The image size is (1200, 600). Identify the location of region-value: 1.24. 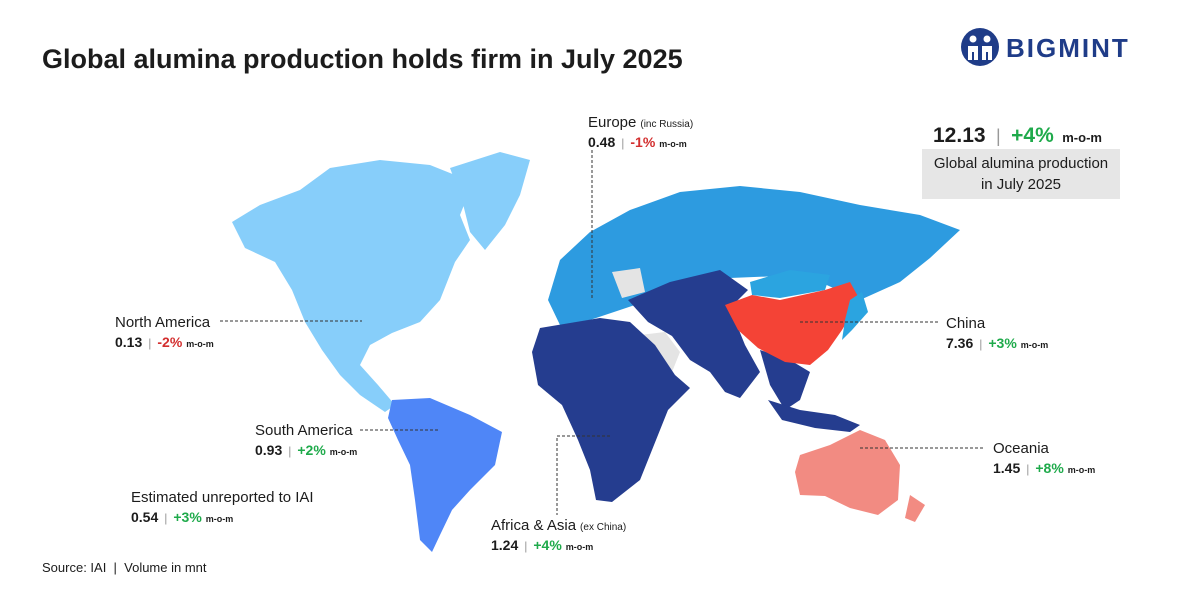
(504, 545).